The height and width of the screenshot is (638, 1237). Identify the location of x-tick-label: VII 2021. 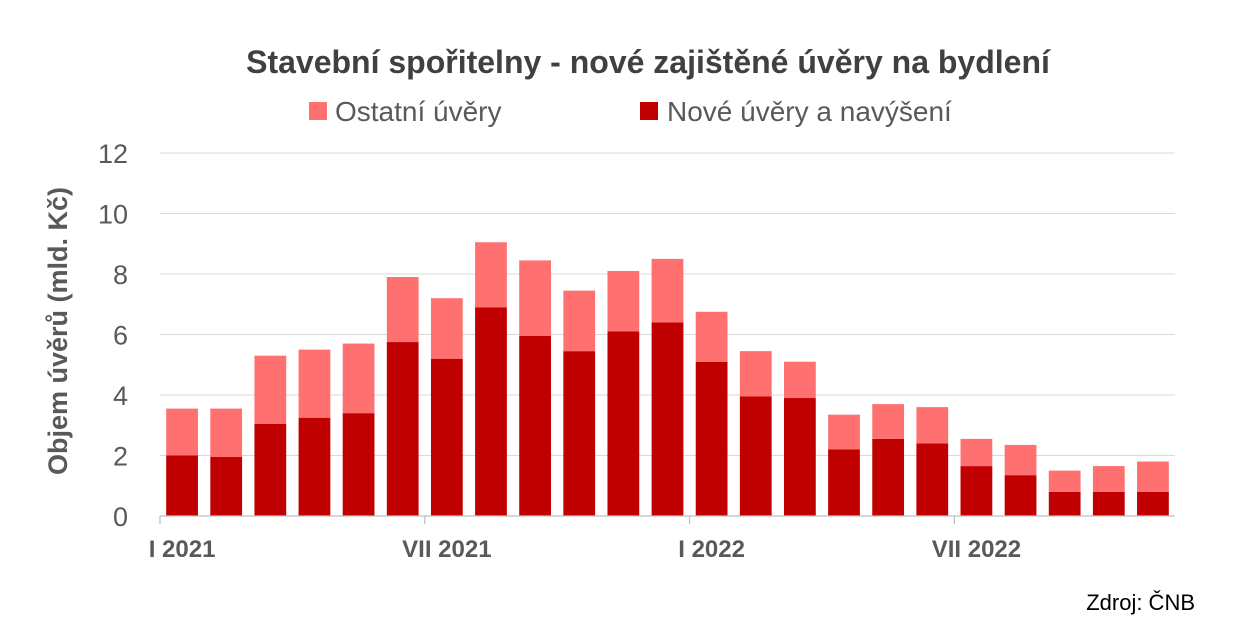
(446, 549).